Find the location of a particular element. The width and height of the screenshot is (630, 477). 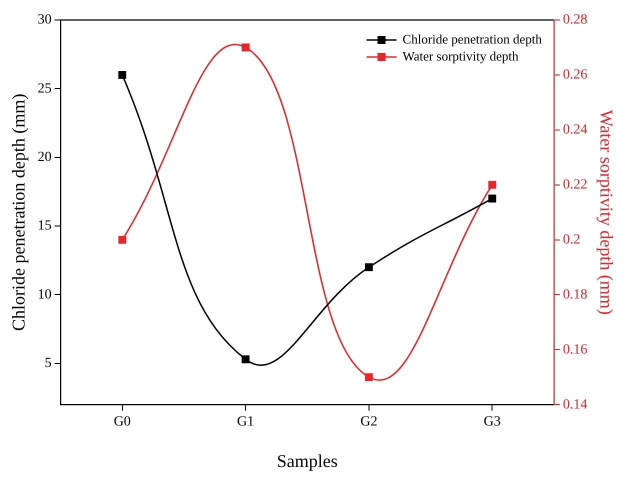

y2-tick-label: 0.18 is located at coordinates (575, 294).